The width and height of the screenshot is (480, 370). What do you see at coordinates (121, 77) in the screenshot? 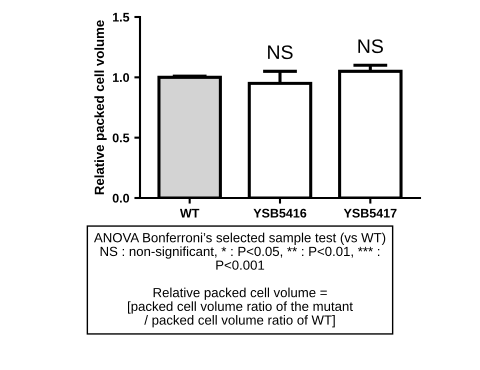
I see `y-tick-label: 1.0` at bounding box center [121, 77].